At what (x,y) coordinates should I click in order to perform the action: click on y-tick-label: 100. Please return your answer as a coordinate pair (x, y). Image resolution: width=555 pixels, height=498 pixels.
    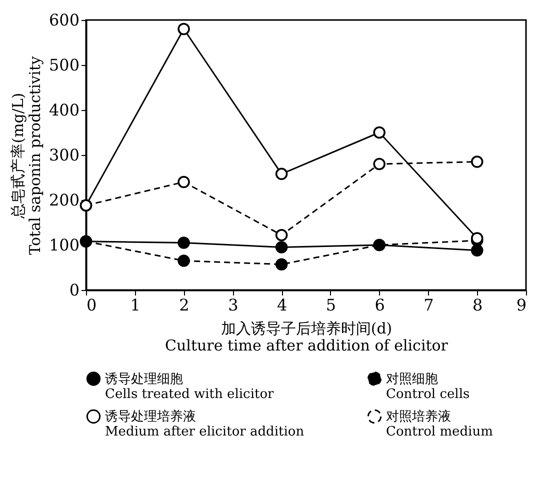
    Looking at the image, I should click on (64, 245).